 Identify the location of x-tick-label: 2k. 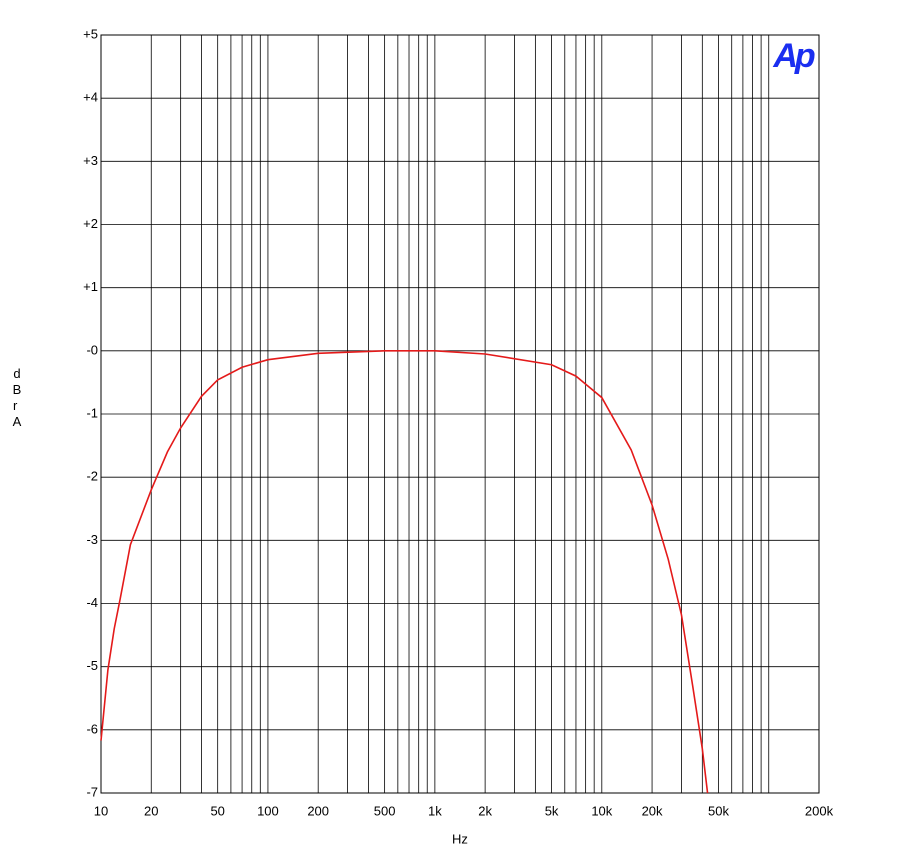
(485, 810).